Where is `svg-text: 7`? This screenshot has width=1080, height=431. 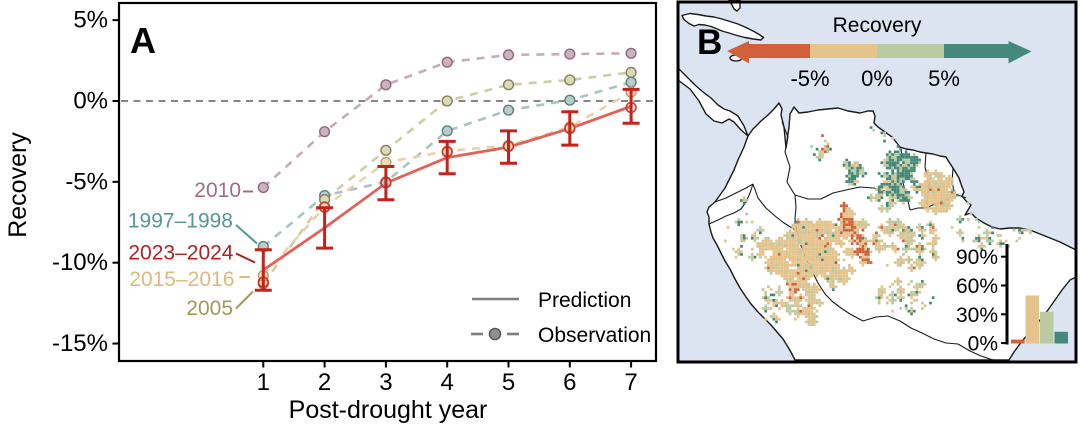
svg-text: 7 is located at coordinates (630, 382).